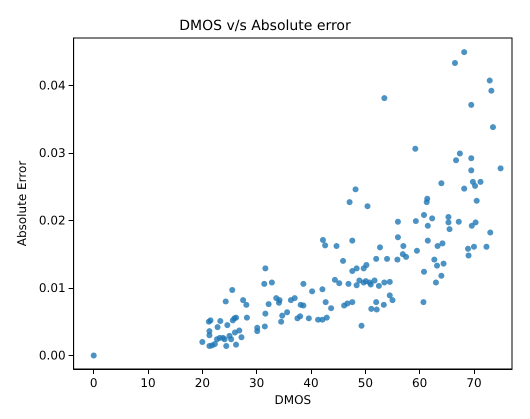  Describe the element at coordinates (52, 85) in the screenshot. I see `y-tick-label: 0.04` at that location.